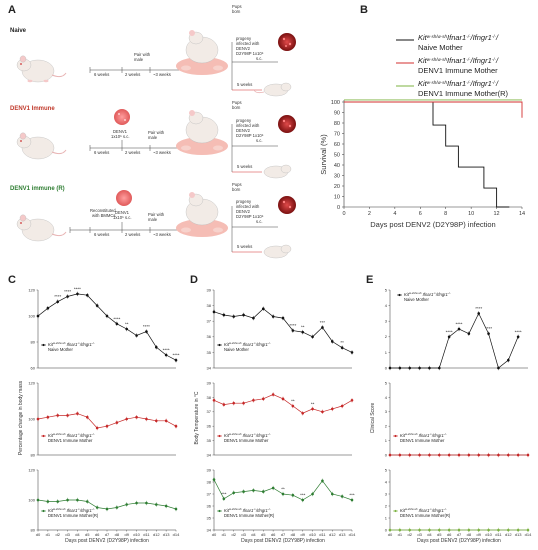 This screenshot has height=550, width=538. I want to click on x-tick-label: d11, so click(146, 534).